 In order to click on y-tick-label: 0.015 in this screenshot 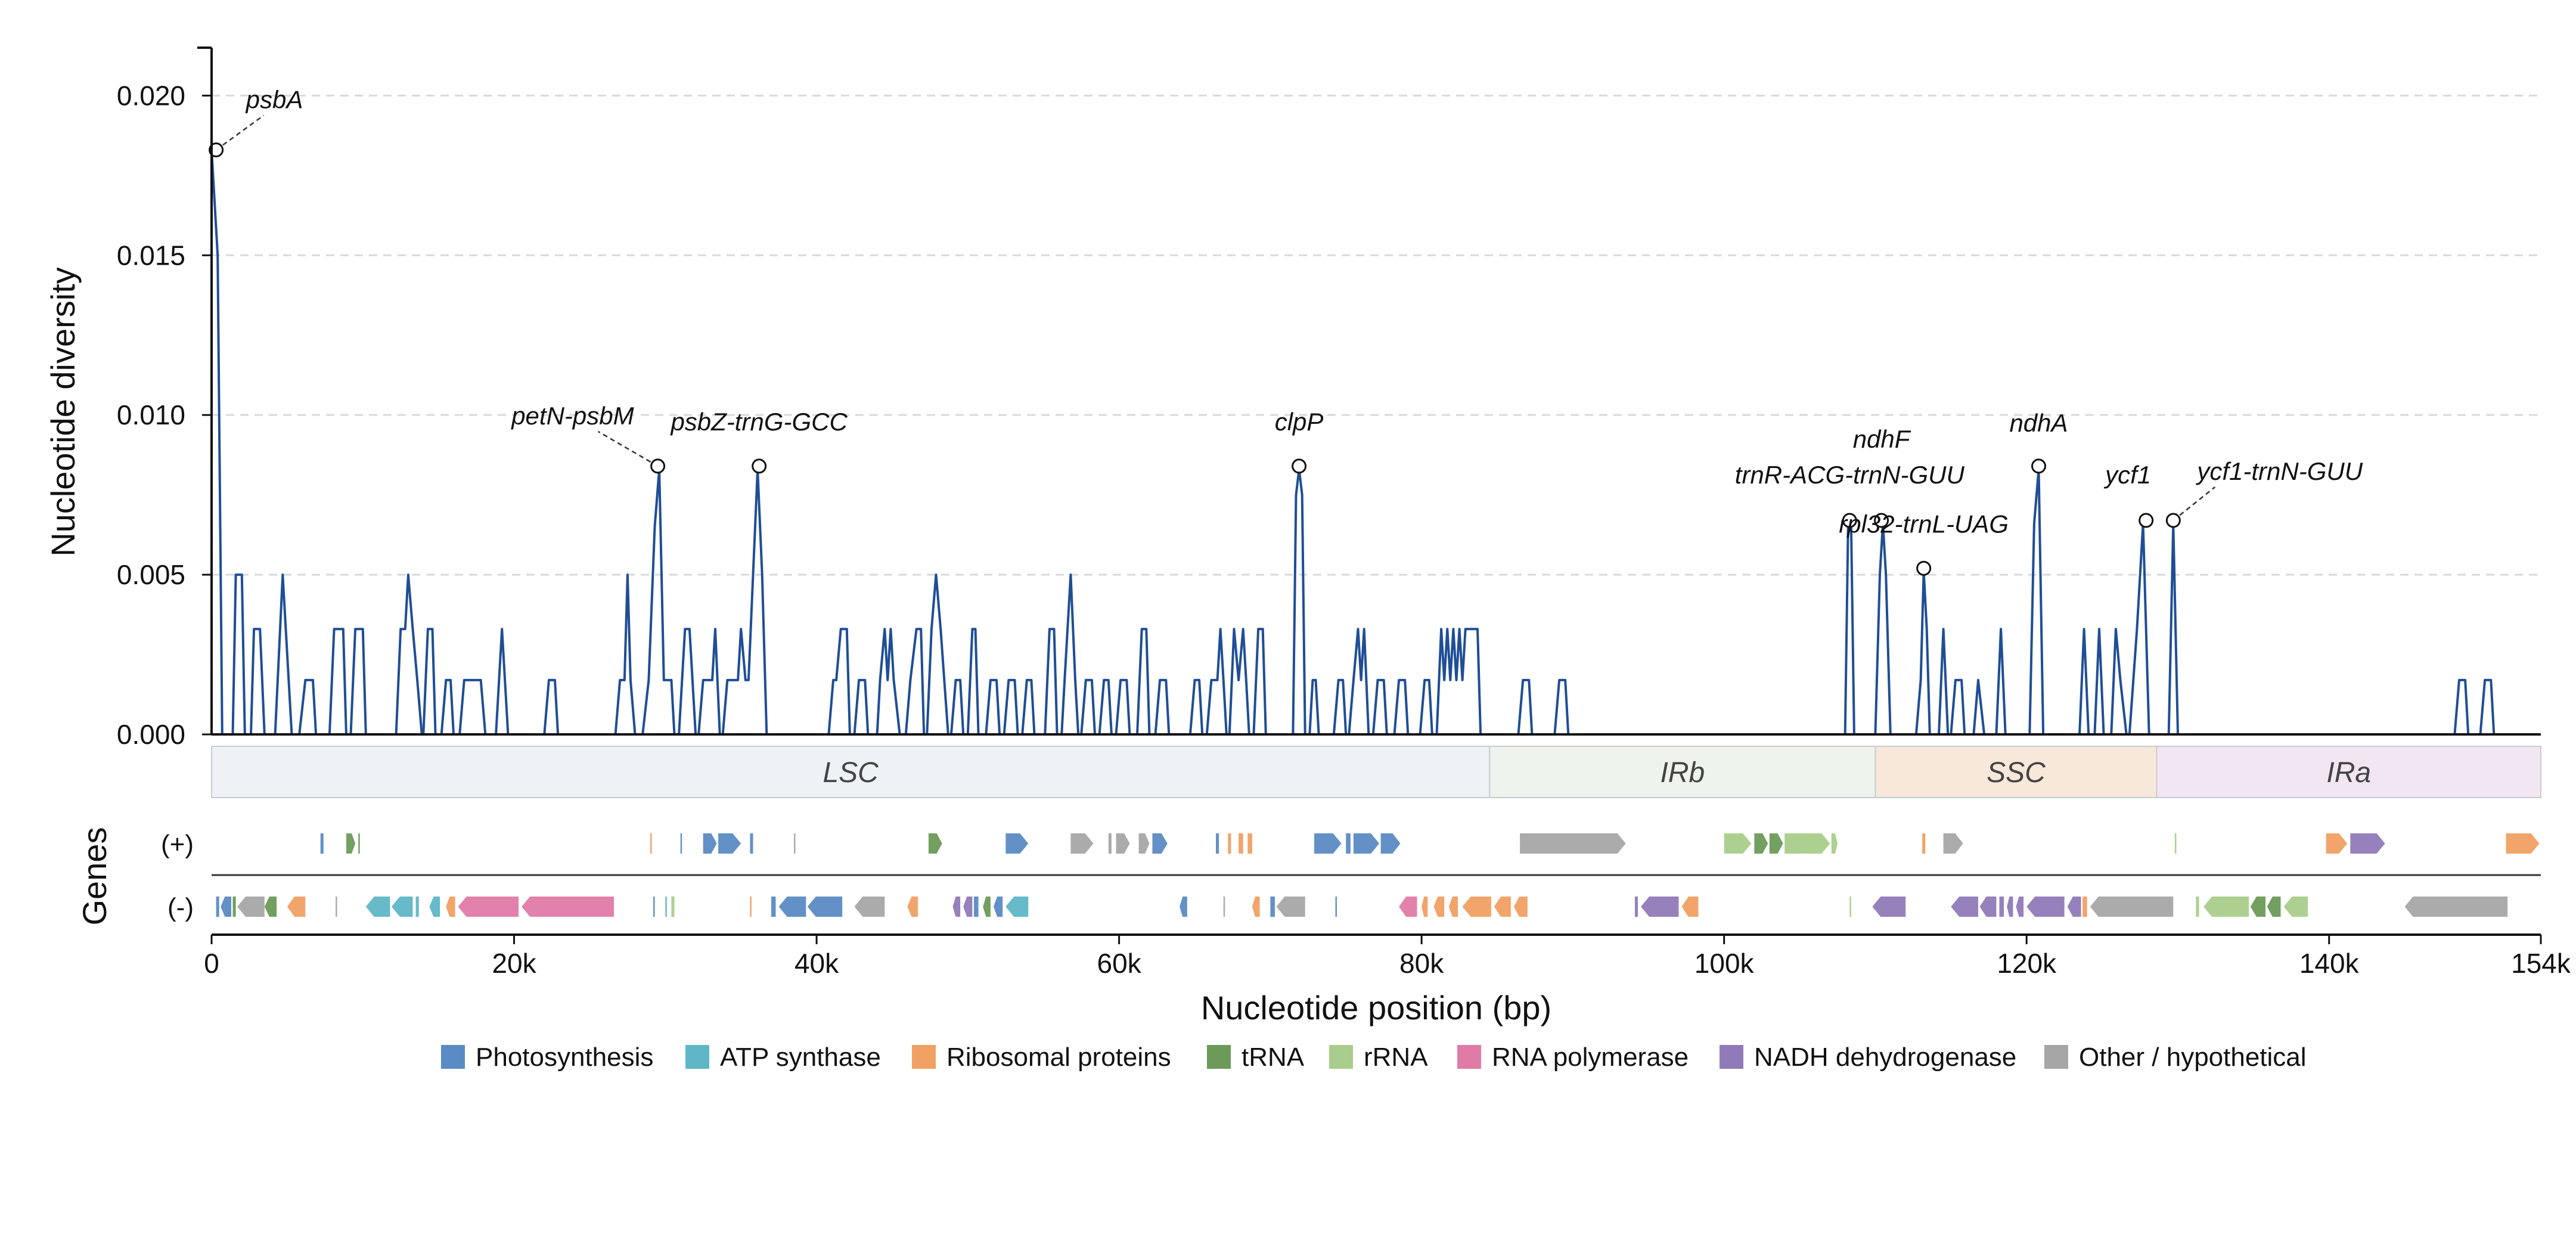, I will do `click(151, 255)`.